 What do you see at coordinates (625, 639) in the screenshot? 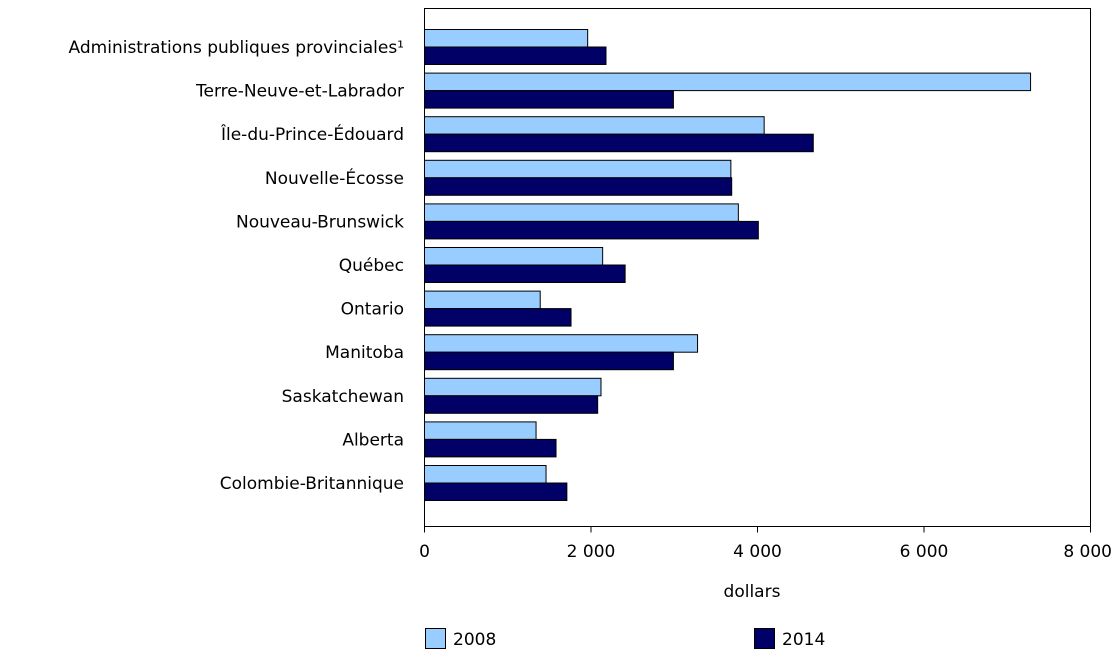
I see `legend: 2008 2014` at bounding box center [625, 639].